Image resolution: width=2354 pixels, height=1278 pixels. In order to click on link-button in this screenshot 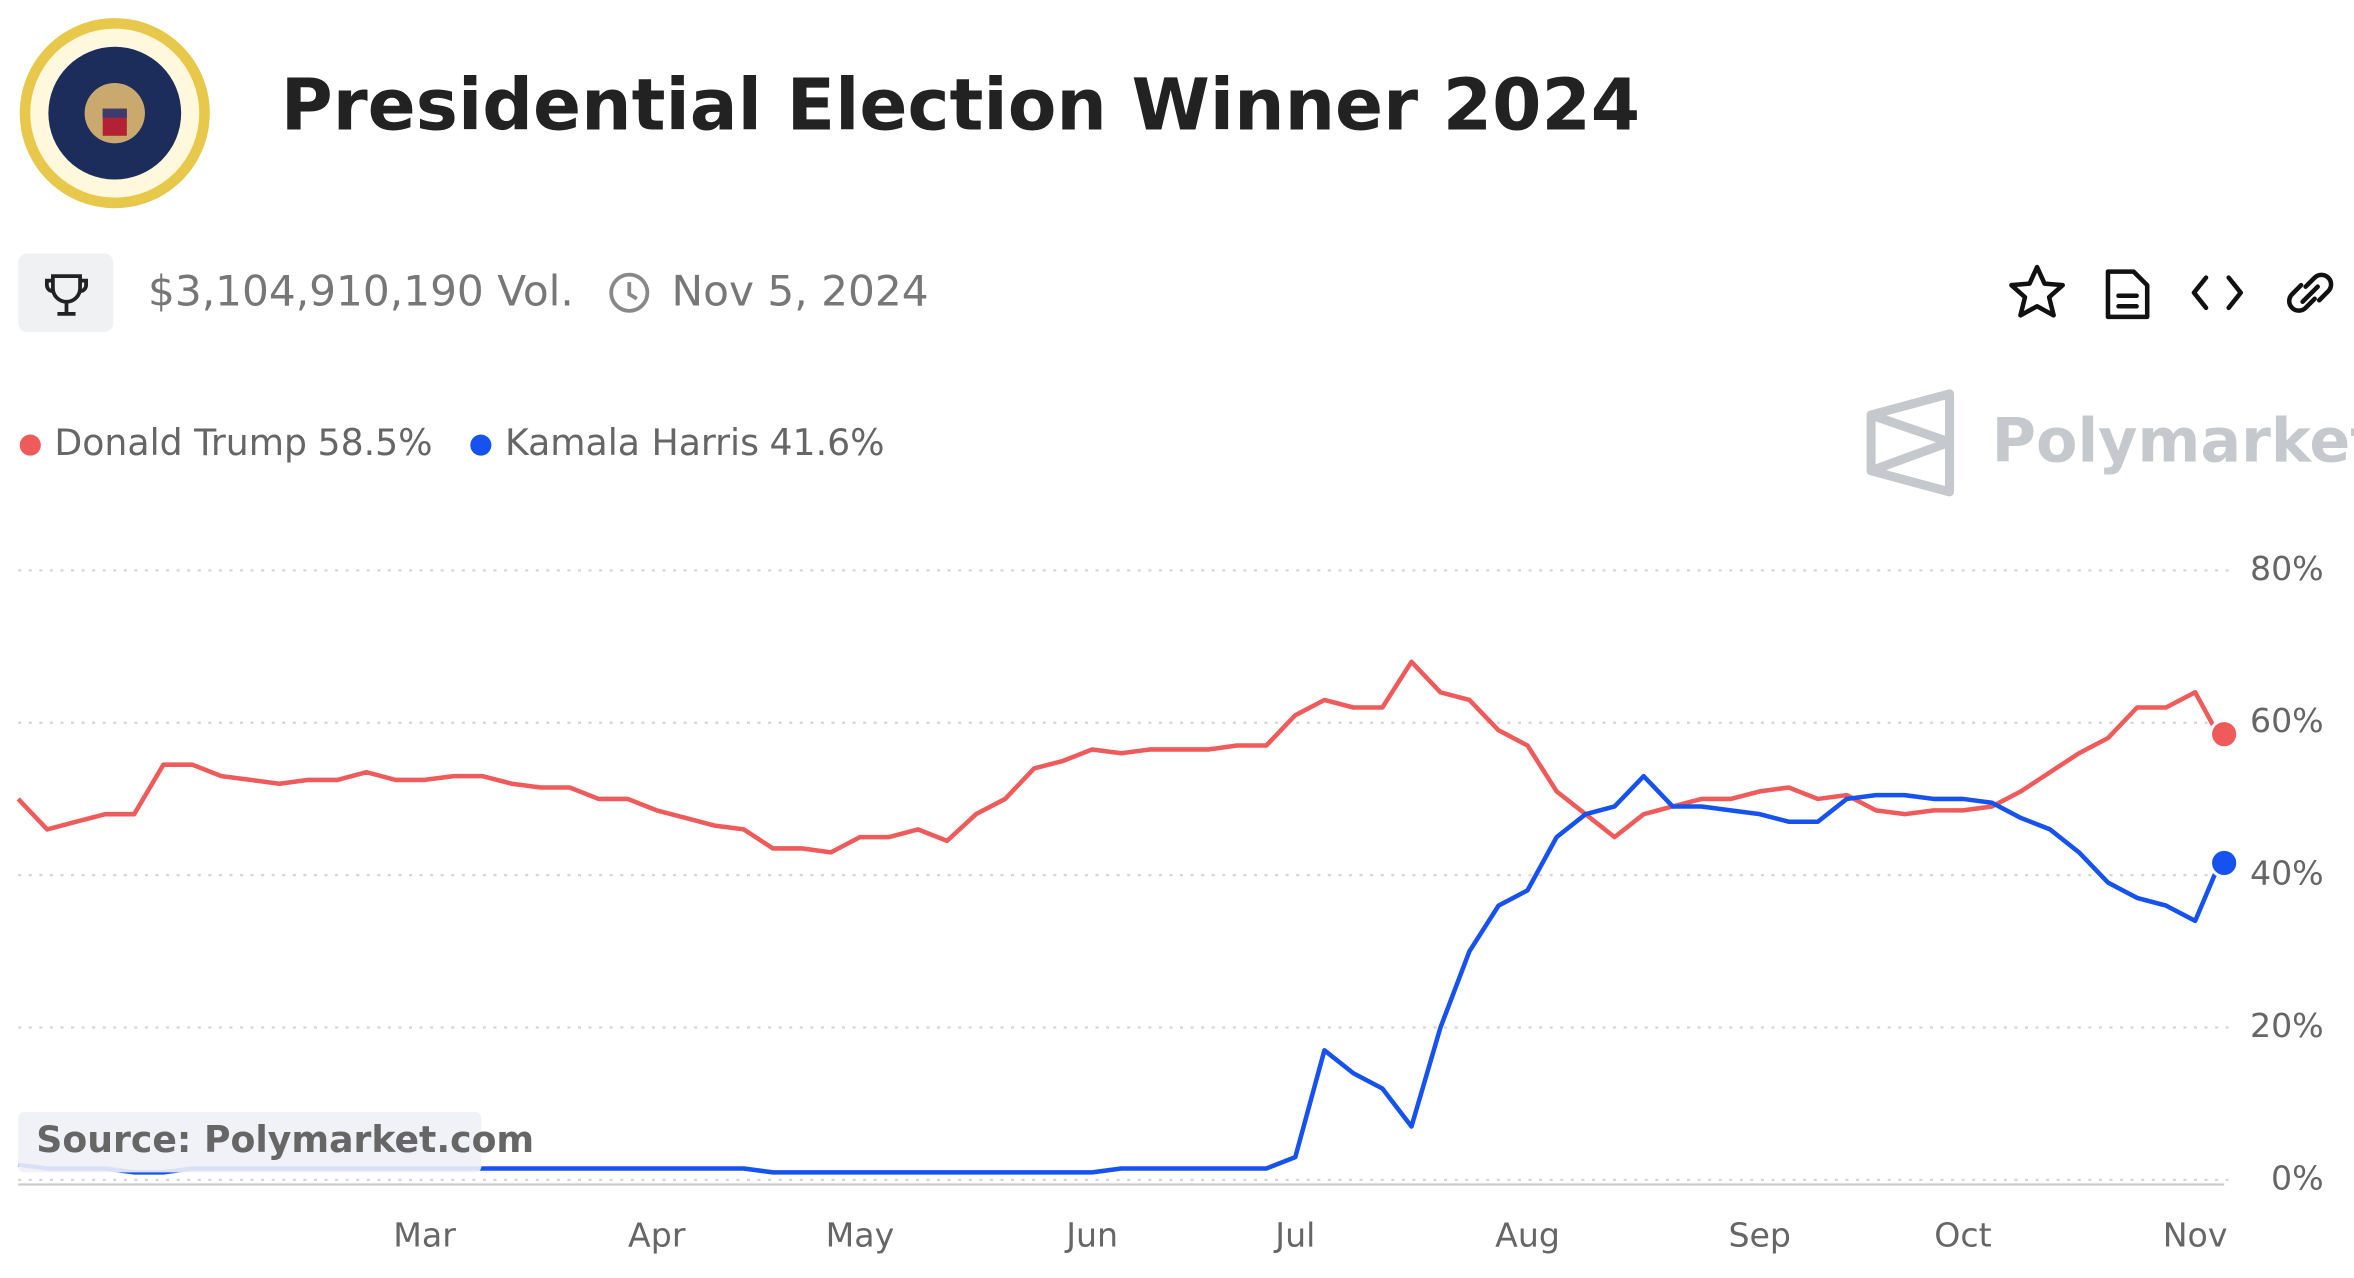, I will do `click(2310, 292)`.